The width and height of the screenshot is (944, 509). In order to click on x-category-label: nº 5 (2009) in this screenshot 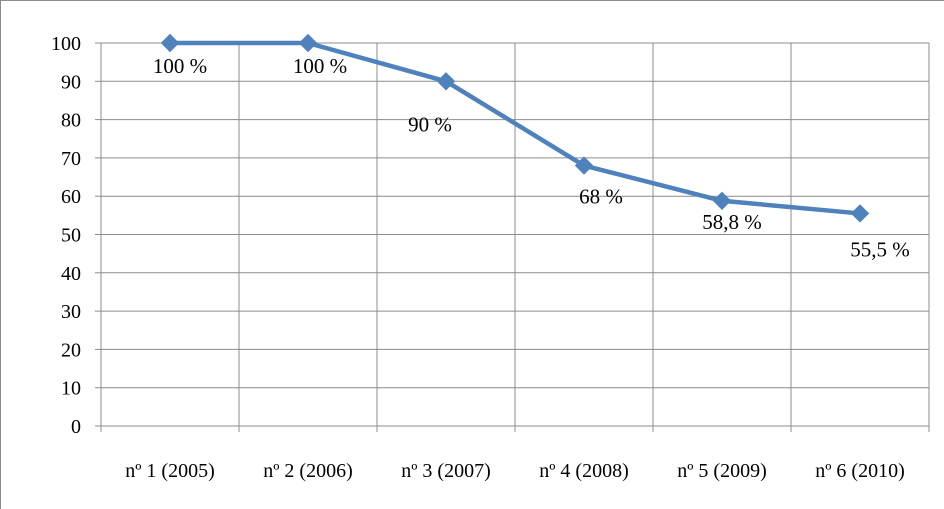, I will do `click(722, 471)`.